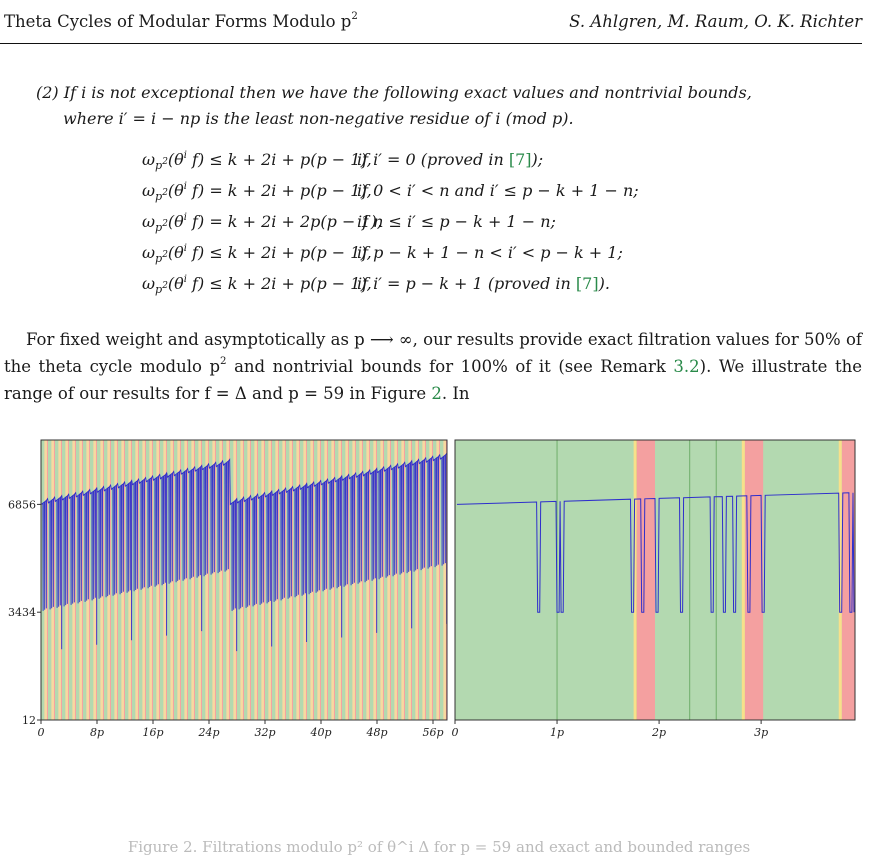 This screenshot has height=868, width=878. I want to click on equation-lhs: ωp2(θi f) = k + 2i + p(p − 1),, so click(257, 192).